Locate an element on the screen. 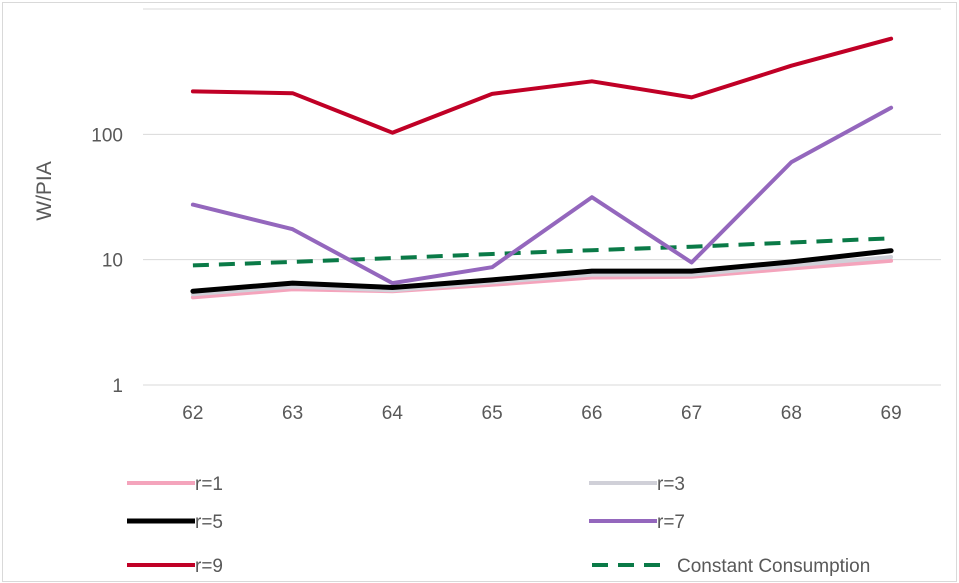 The height and width of the screenshot is (583, 959). x-tick-labels: 62 63 64 65 66 67 68 69 is located at coordinates (541, 413).